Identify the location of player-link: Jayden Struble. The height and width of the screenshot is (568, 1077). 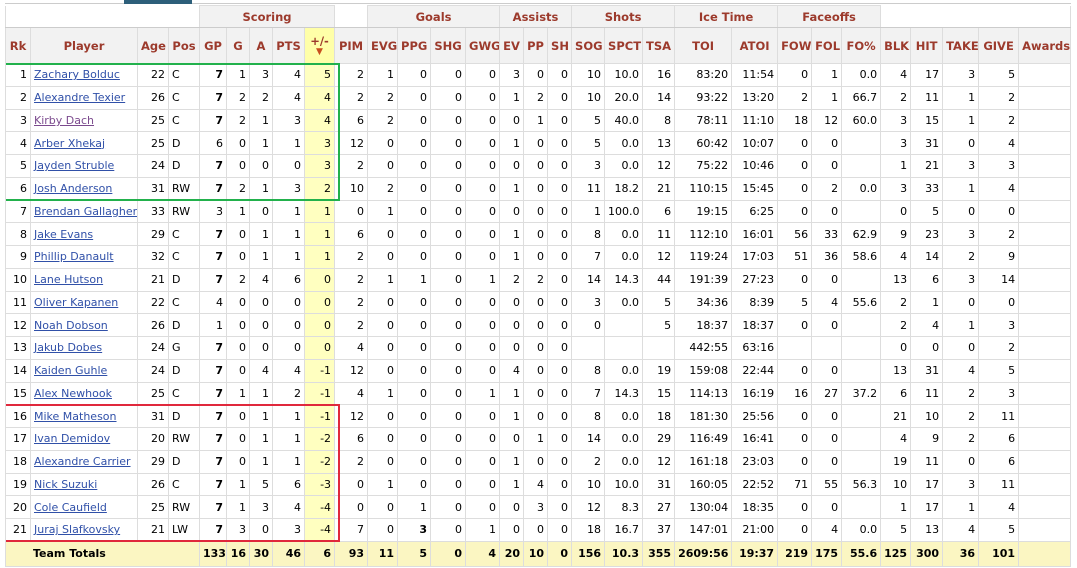
(74, 166).